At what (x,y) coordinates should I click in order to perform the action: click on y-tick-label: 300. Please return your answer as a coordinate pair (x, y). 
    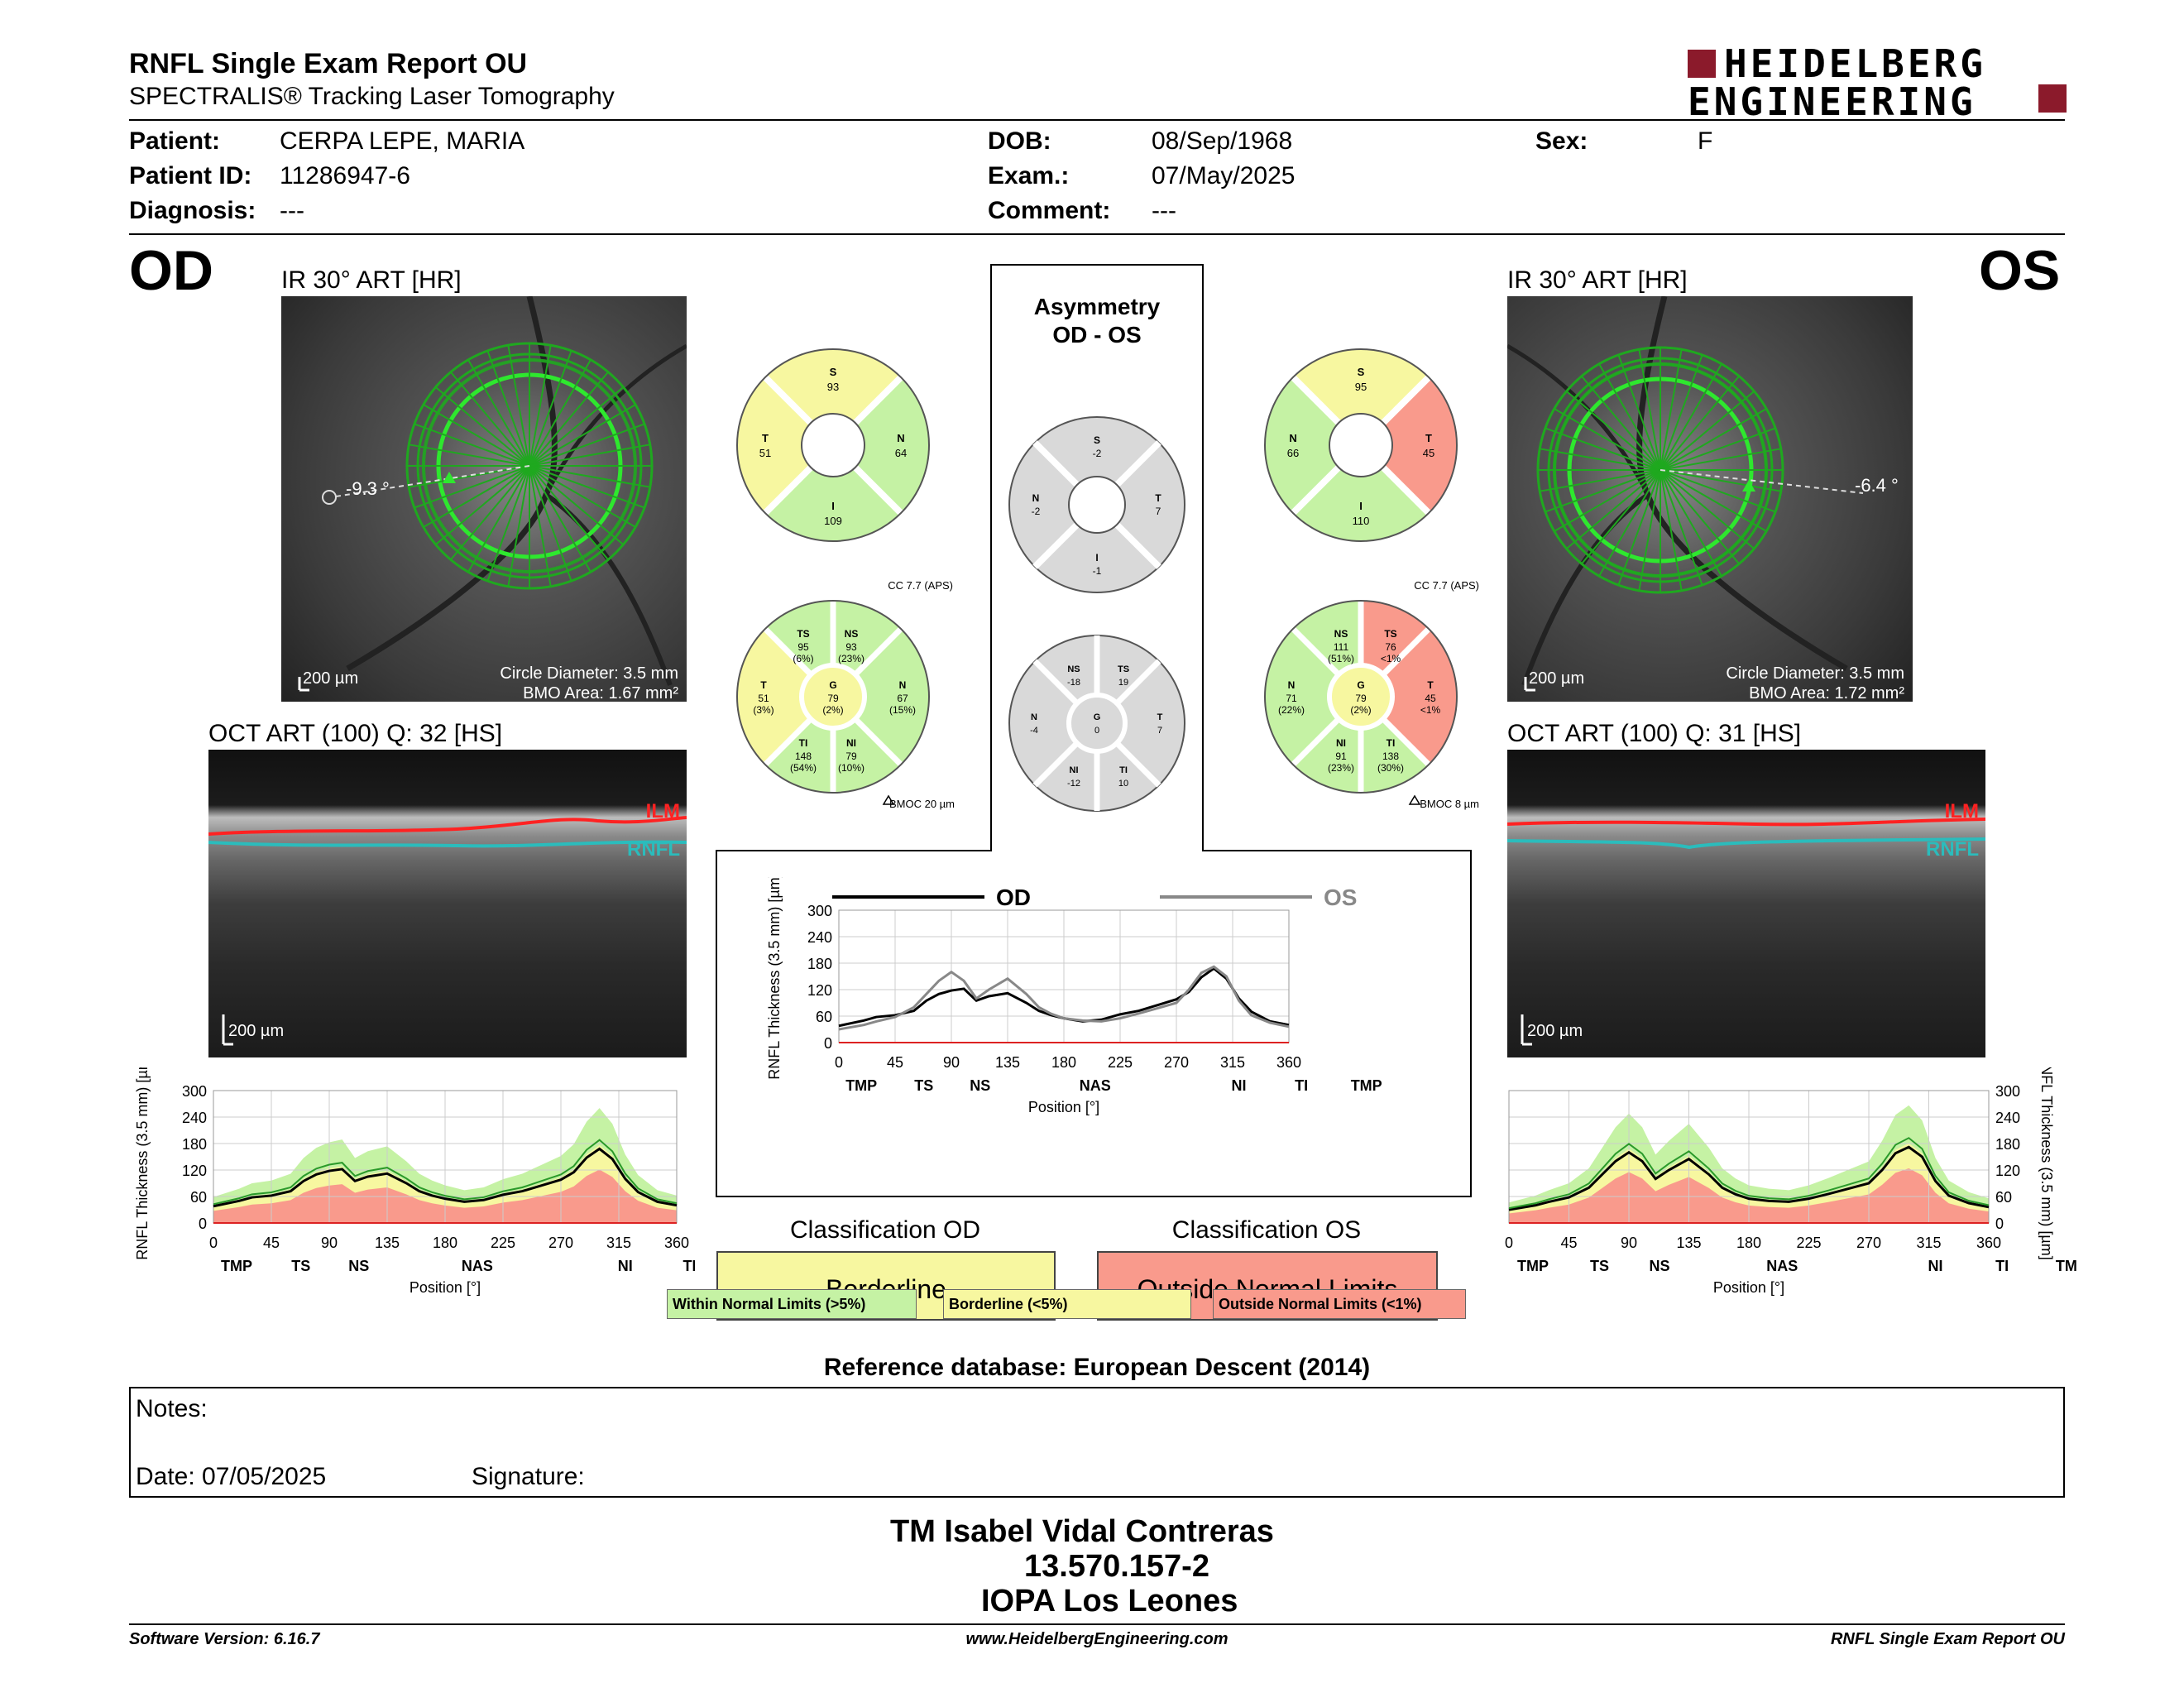
    Looking at the image, I should click on (819, 911).